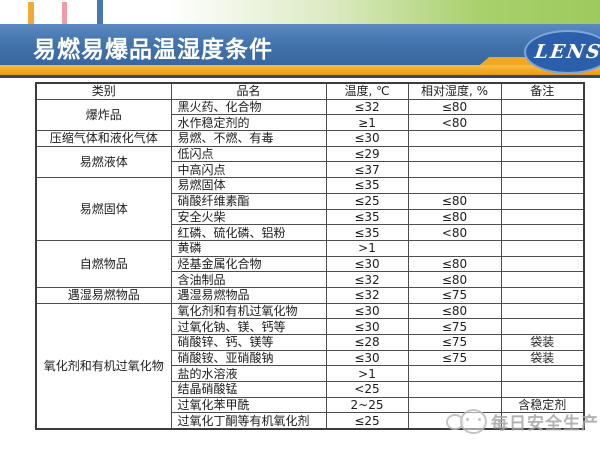 This screenshot has width=600, height=450. What do you see at coordinates (248, 358) in the screenshot?
I see `name-cell: 硝酸铵、亚硝酸钠` at bounding box center [248, 358].